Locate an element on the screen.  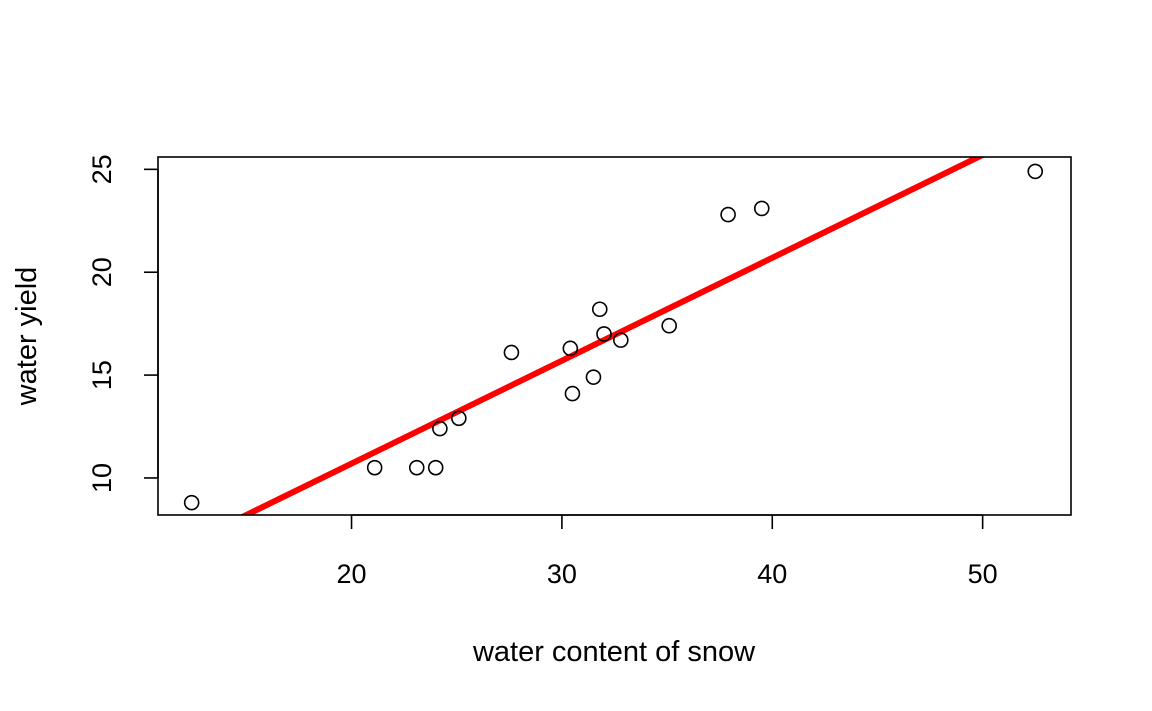
y-tick-label: 25 is located at coordinates (102, 169).